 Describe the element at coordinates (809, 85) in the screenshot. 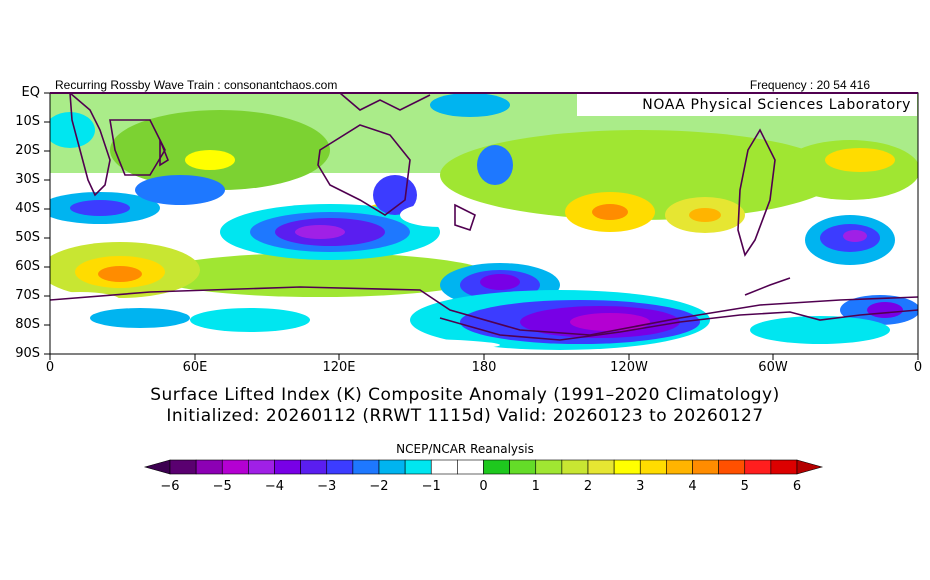

I see `frequency-label: Frequency : 20 54 416` at that location.